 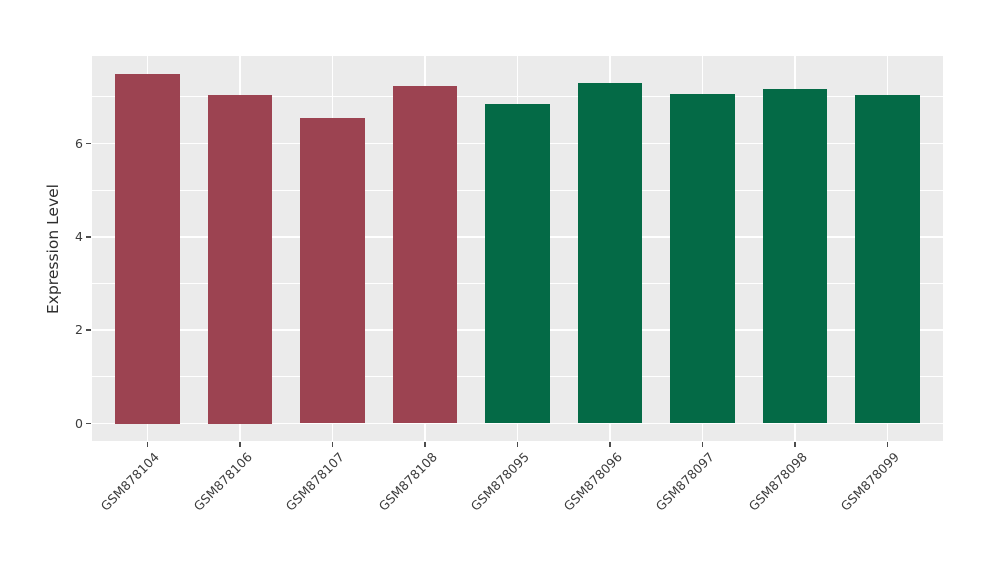 What do you see at coordinates (79, 143) in the screenshot?
I see `y-tick-label-6: 6` at bounding box center [79, 143].